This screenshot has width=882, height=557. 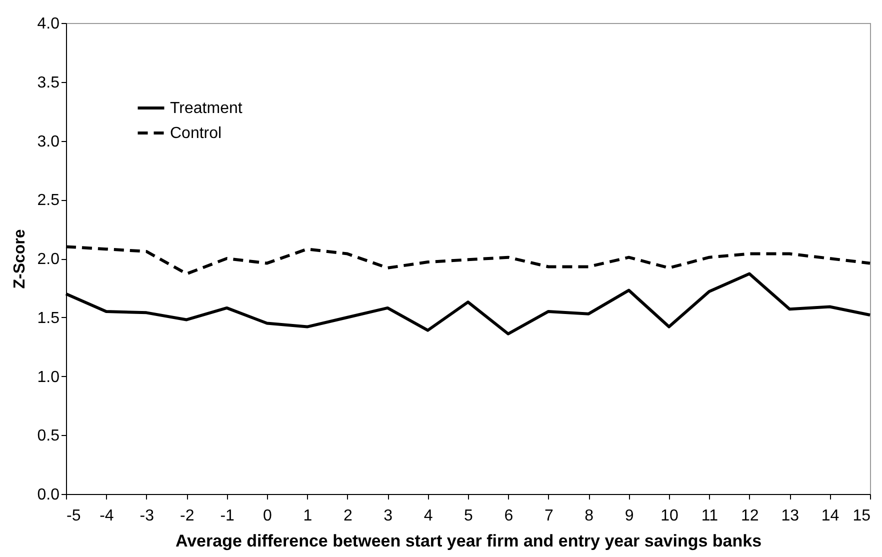 What do you see at coordinates (48, 24) in the screenshot?
I see `y-tick-label: 4.0` at bounding box center [48, 24].